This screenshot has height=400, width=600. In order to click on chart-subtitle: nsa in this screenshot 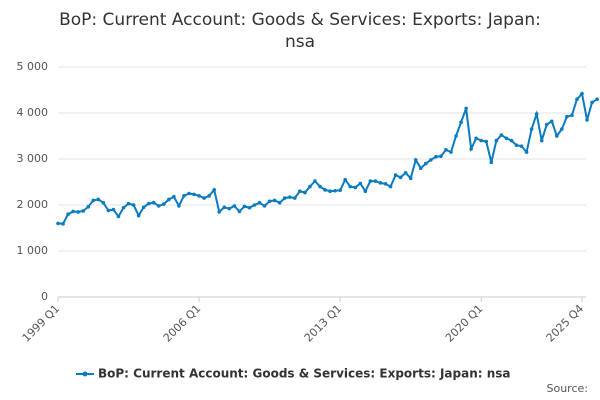, I will do `click(300, 42)`.